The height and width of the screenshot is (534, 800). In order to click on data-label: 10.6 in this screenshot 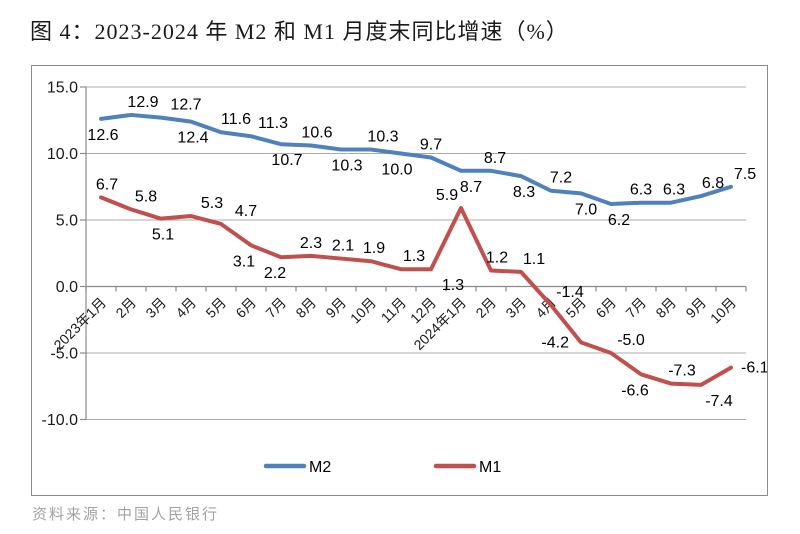, I will do `click(316, 133)`.